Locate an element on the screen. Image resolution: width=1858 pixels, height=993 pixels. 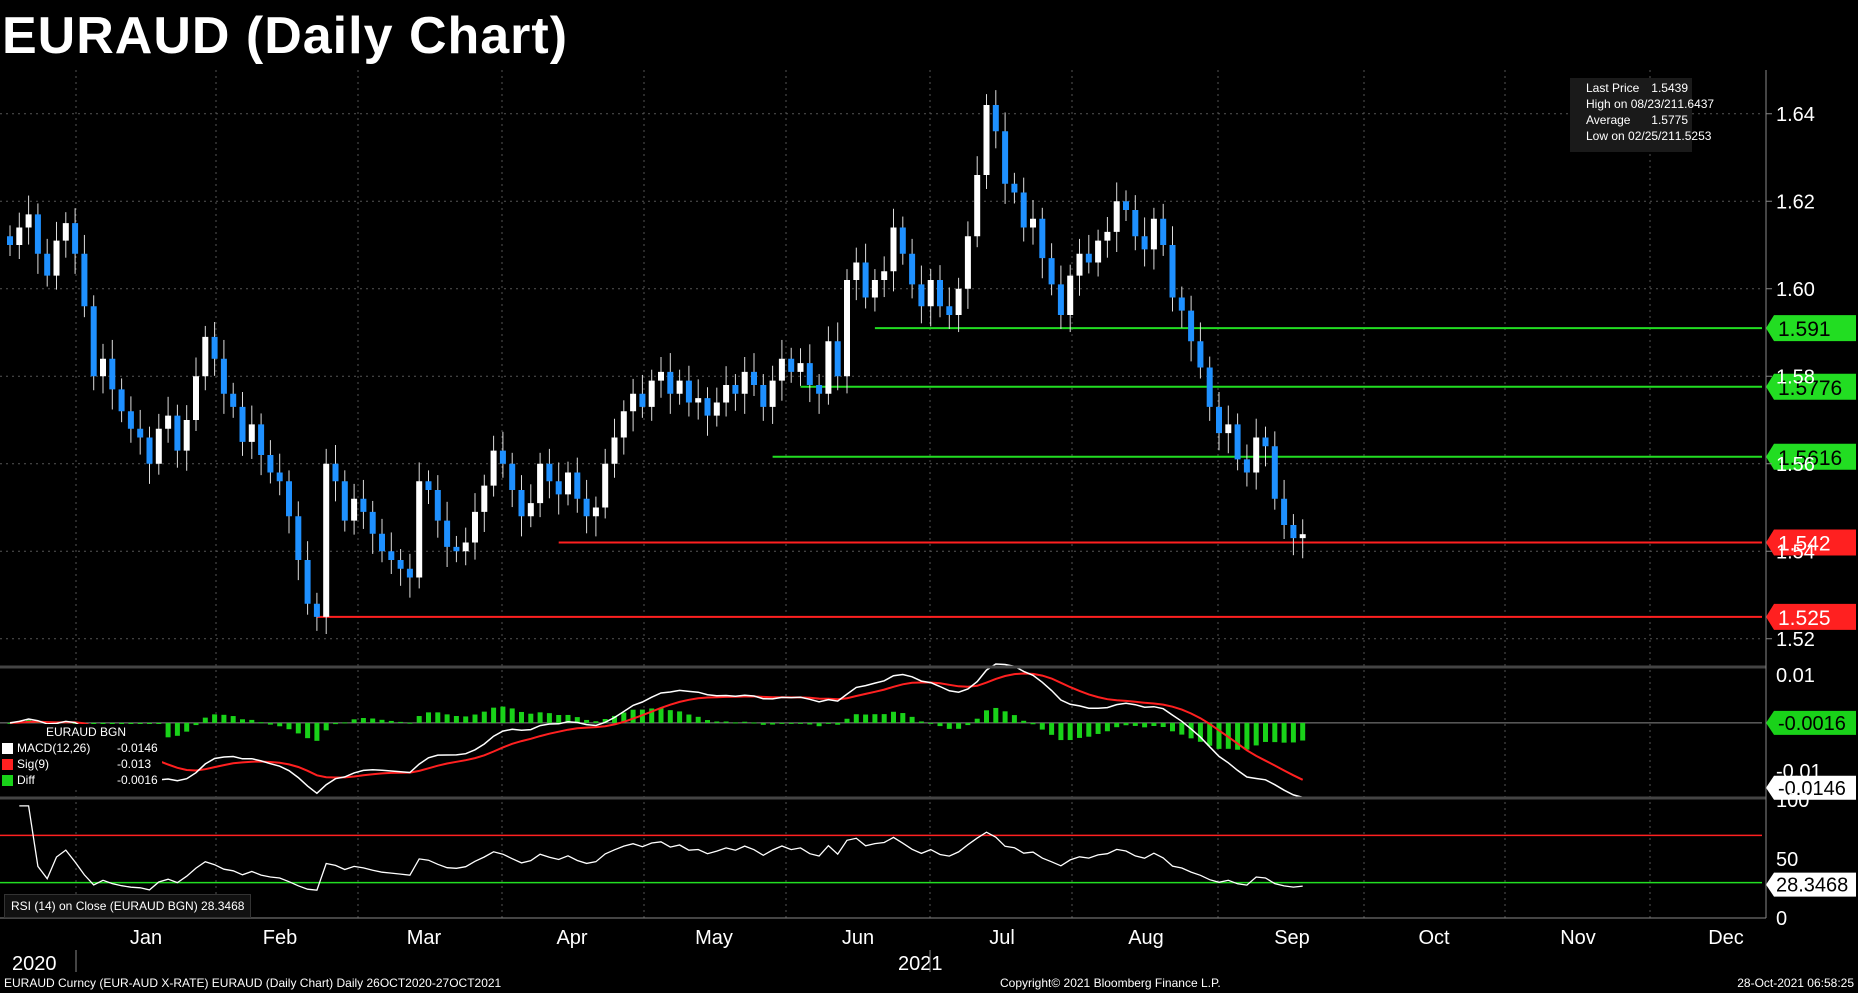
macd-legend-title: EURAUD BGN is located at coordinates (86, 732).